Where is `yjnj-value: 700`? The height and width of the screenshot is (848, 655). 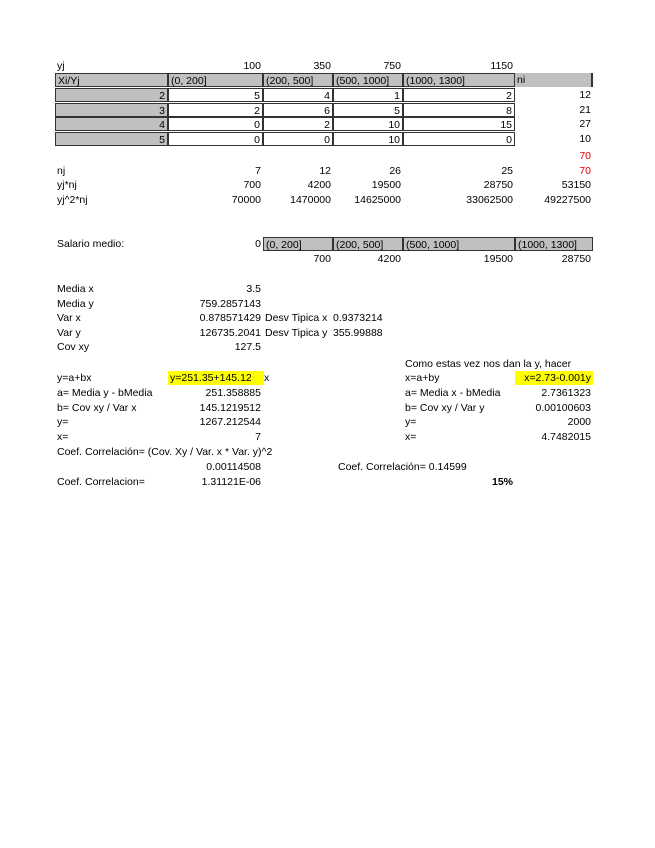
yjnj-value: 700 is located at coordinates (252, 185).